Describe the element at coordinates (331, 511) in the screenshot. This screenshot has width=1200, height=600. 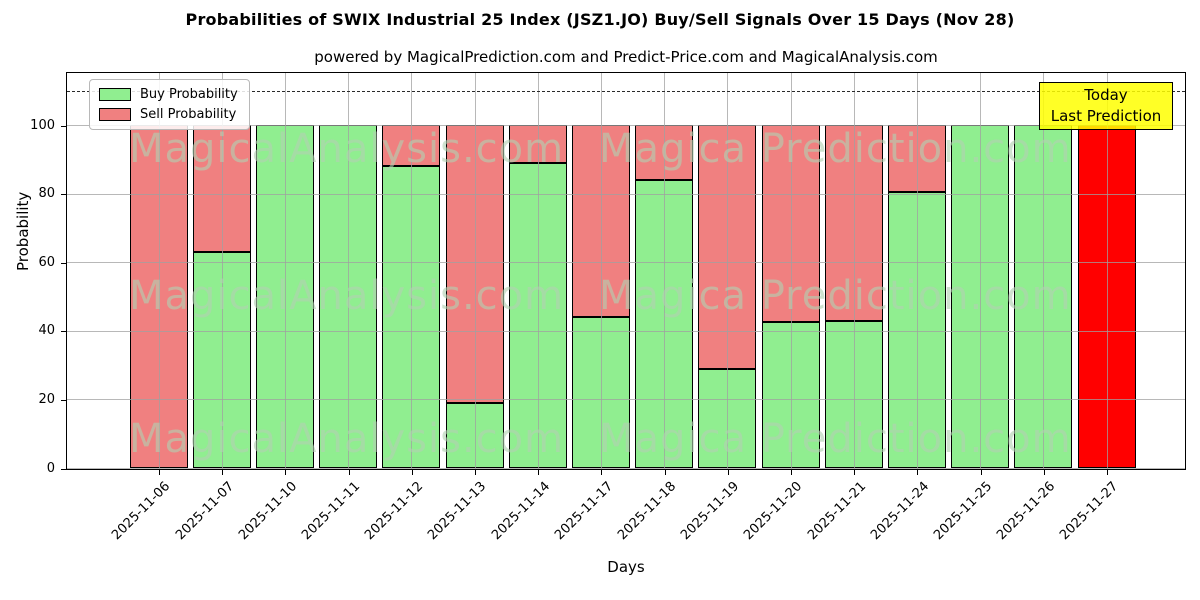
I see `x-tick-label: 2025-11-11` at that location.